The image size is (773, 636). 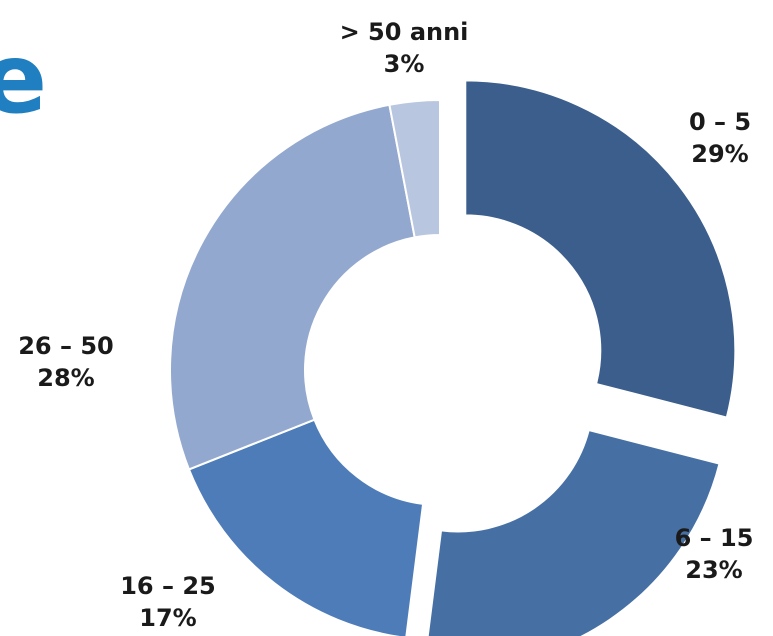 I want to click on category-label-2: 16 – 25, so click(x=168, y=586).